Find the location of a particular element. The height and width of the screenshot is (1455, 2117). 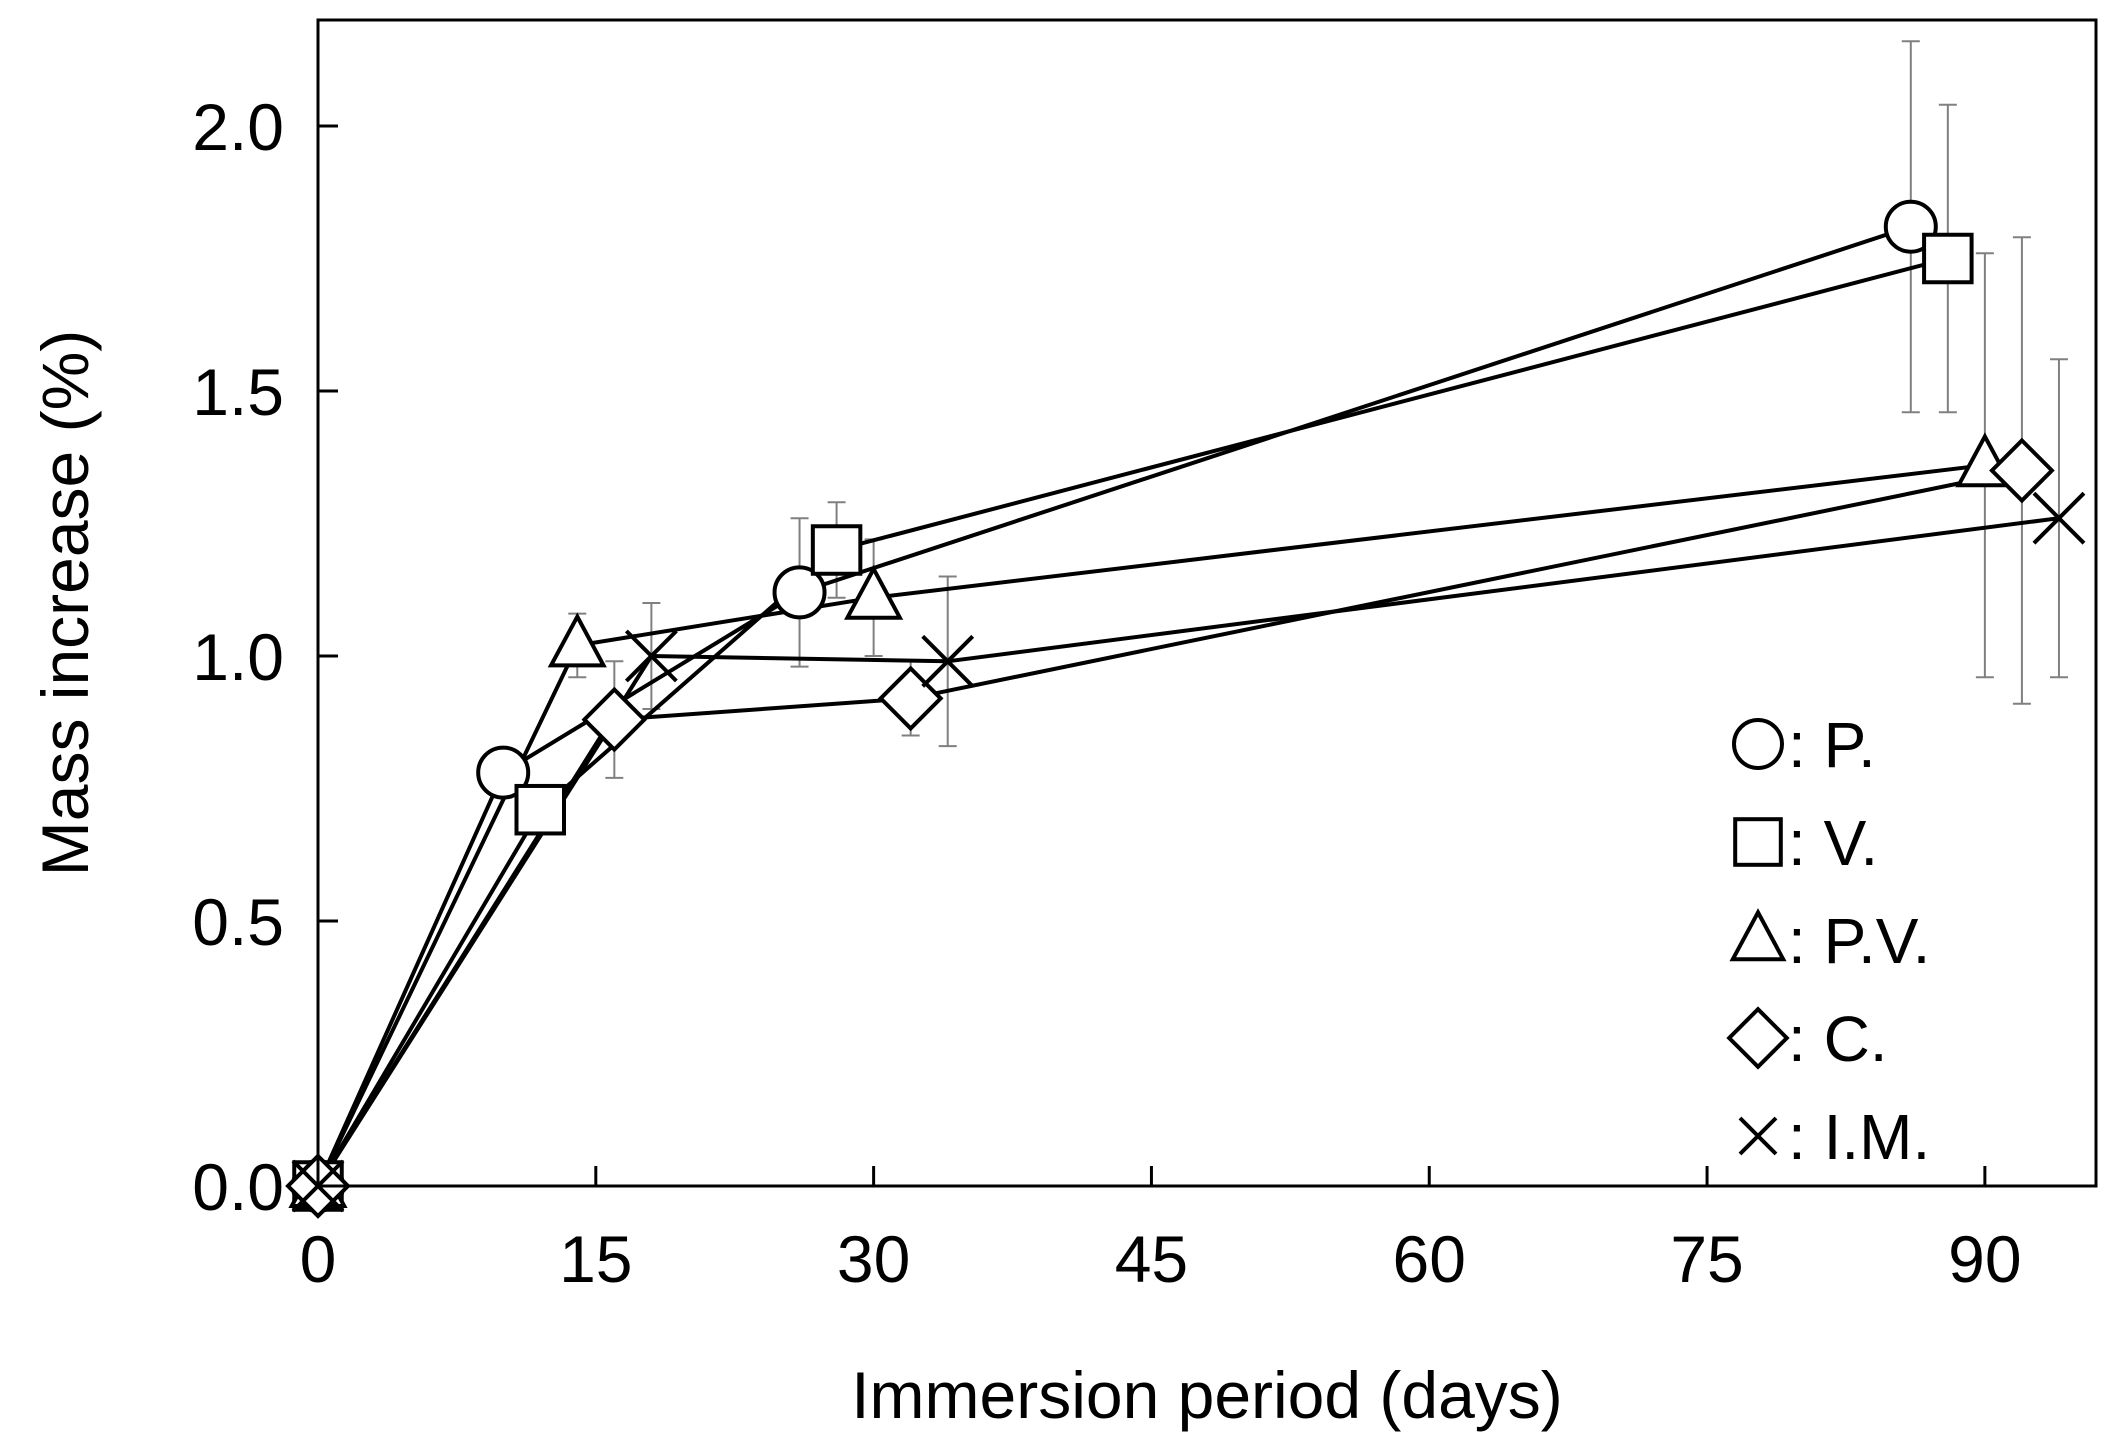

y-tick-label: 2.0 is located at coordinates (238, 127).